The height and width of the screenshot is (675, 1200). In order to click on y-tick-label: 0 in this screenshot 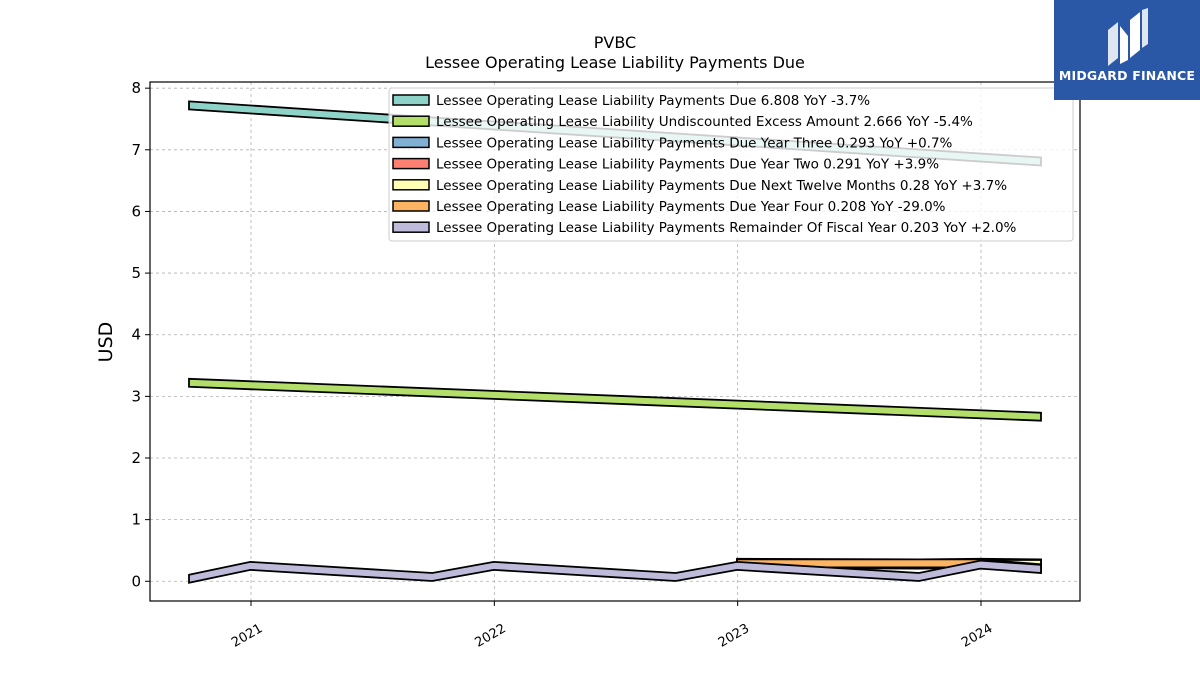, I will do `click(136, 581)`.